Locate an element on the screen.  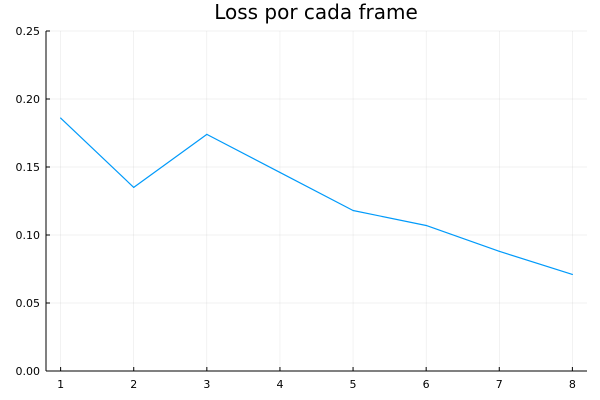
y-tick-label: 0.05 is located at coordinates (28, 303).